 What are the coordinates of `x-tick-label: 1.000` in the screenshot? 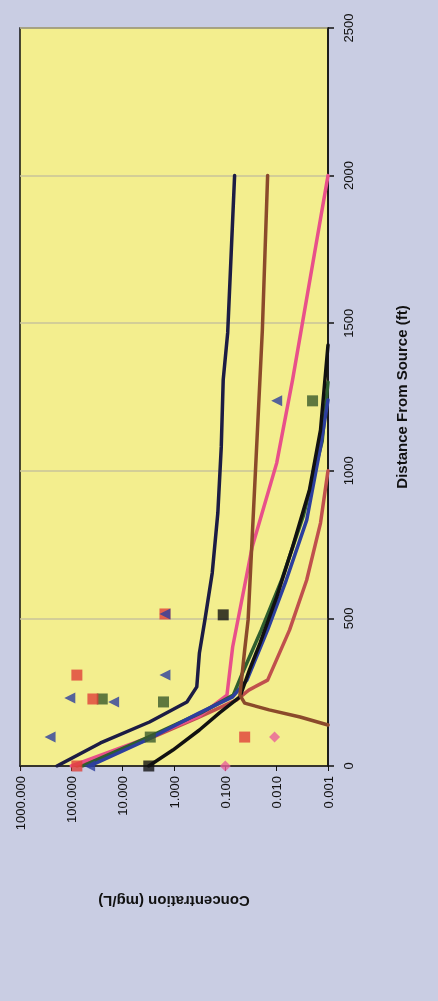 It's located at (174, 792).